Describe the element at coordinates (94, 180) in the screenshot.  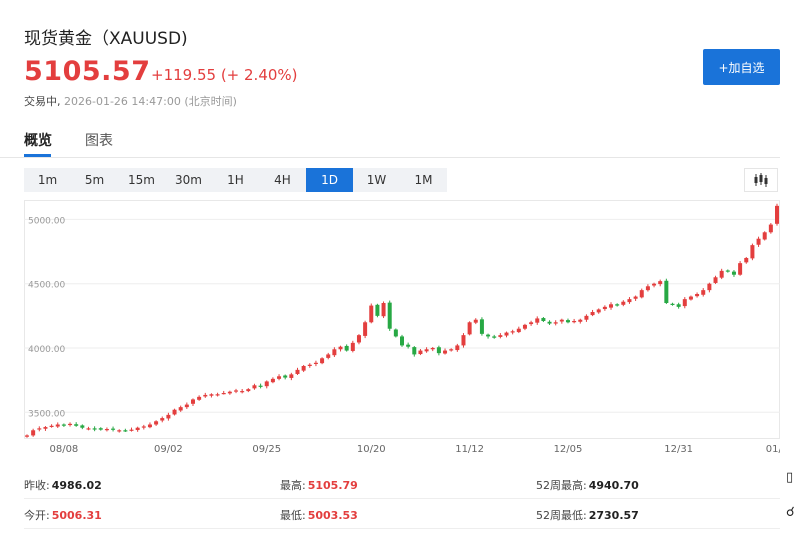
I see `interval-5m: 5m` at that location.